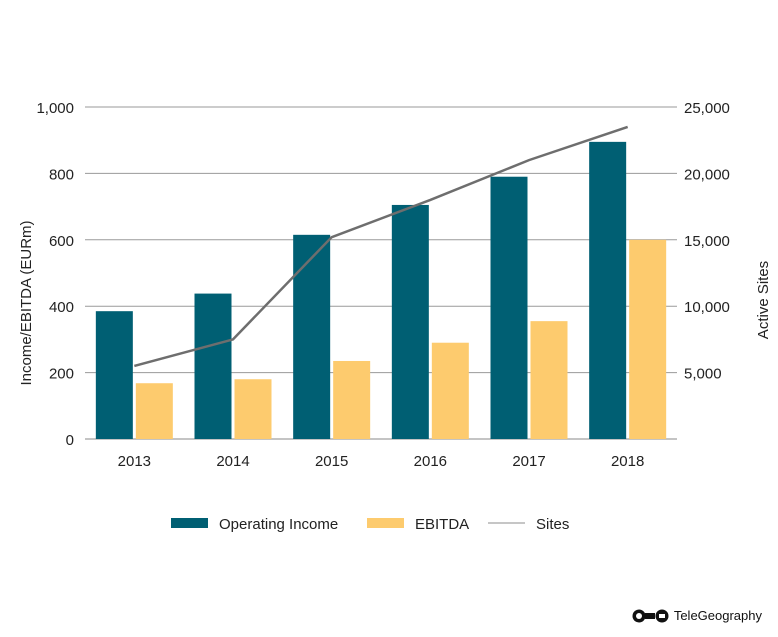  What do you see at coordinates (232, 461) in the screenshot?
I see `x-tick-label: 2014` at bounding box center [232, 461].